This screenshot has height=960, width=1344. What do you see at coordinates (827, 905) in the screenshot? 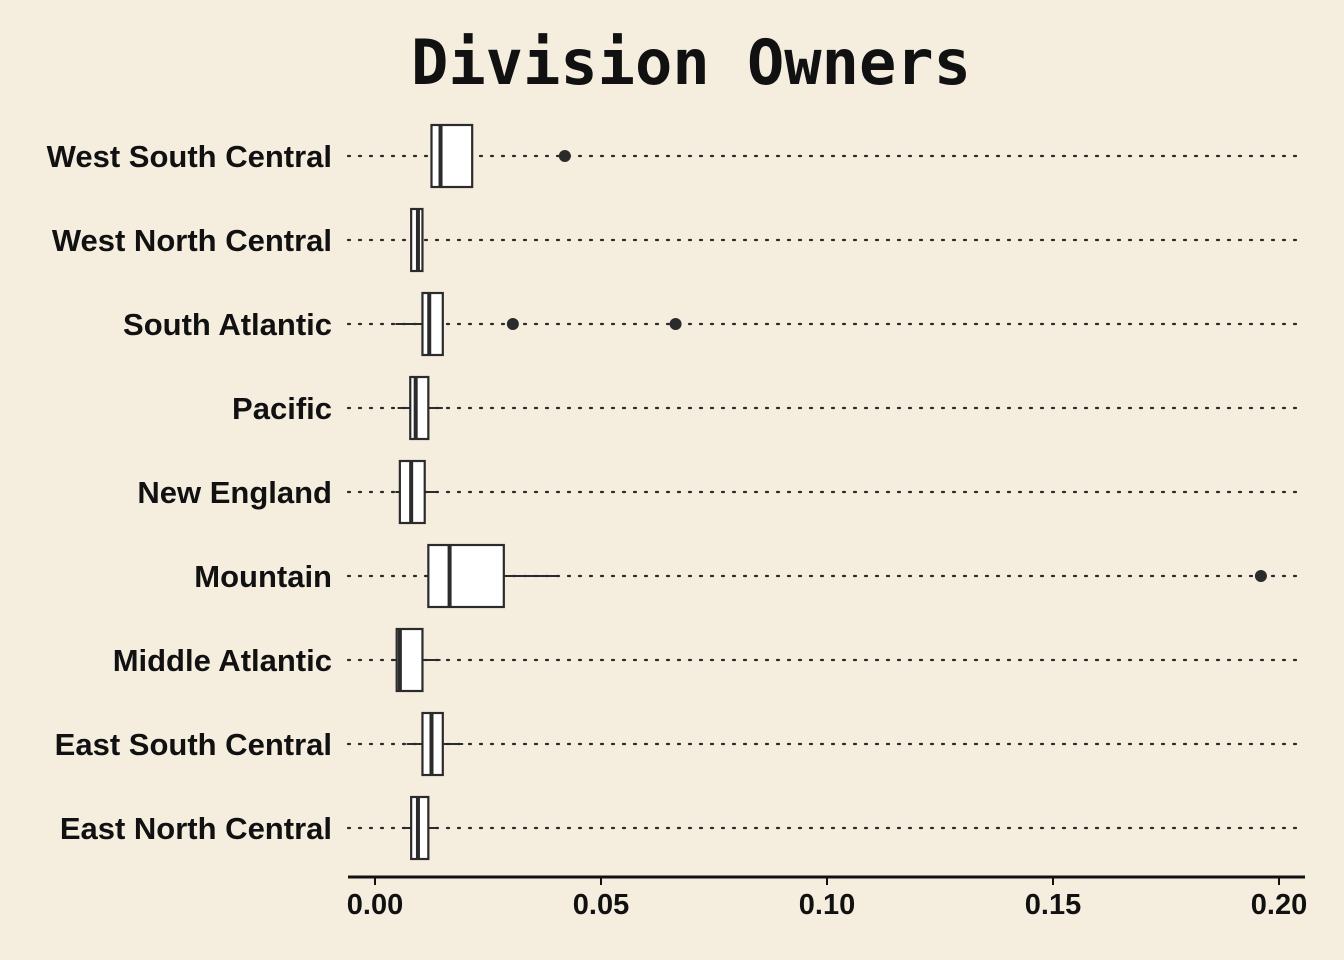
I see `x-tick-label-2: 0.10` at bounding box center [827, 905].